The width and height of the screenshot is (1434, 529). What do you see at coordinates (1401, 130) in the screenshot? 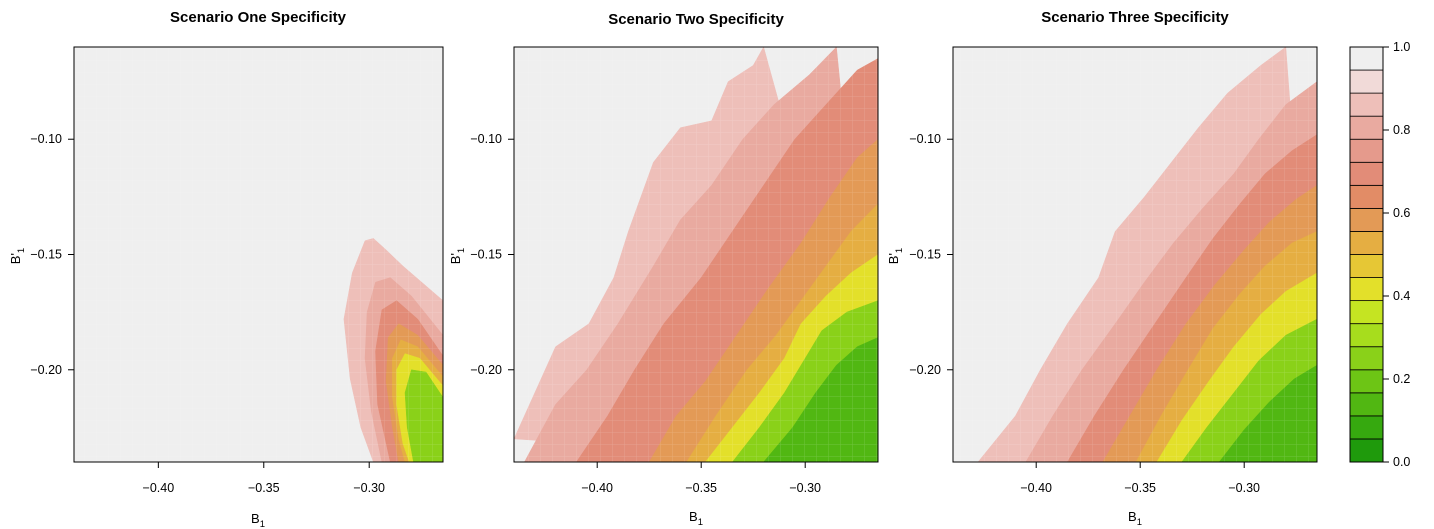
I see `colorbar-tick-label: 0.8` at bounding box center [1401, 130].